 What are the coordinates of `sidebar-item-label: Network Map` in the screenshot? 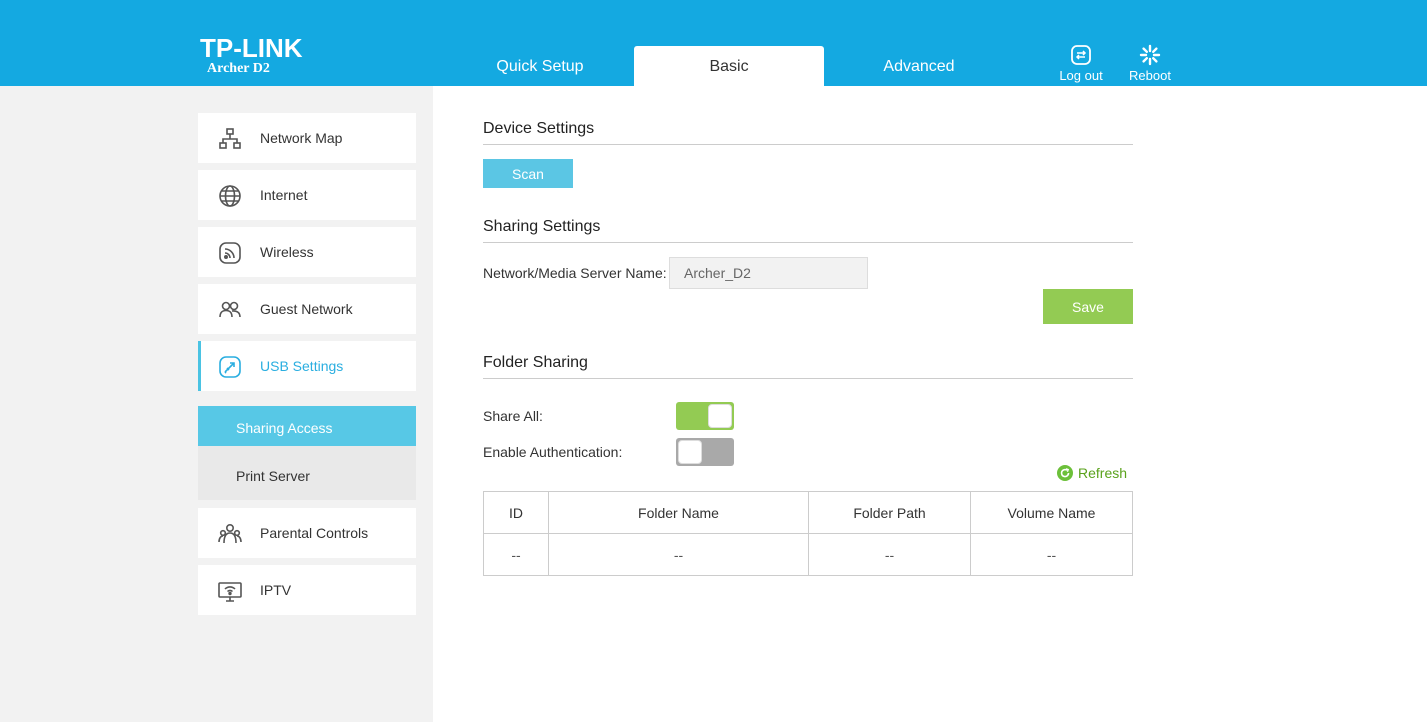 It's located at (301, 138).